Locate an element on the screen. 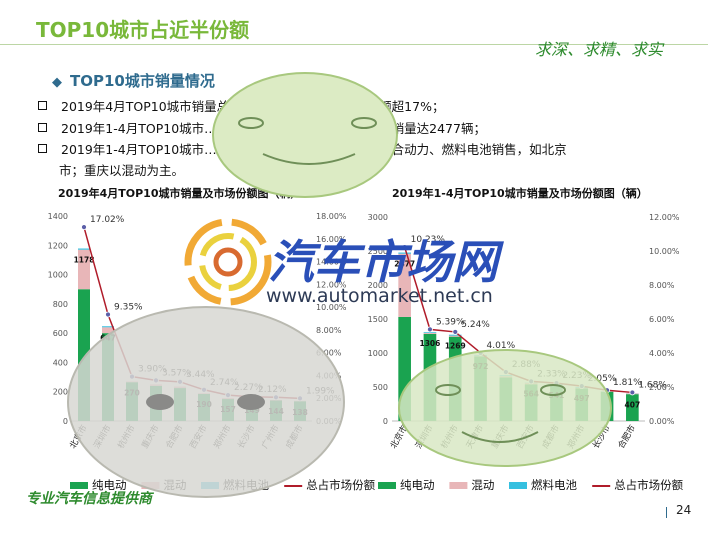 This screenshot has height=533, width=708. y2-tick-label: 16.00% is located at coordinates (331, 239).